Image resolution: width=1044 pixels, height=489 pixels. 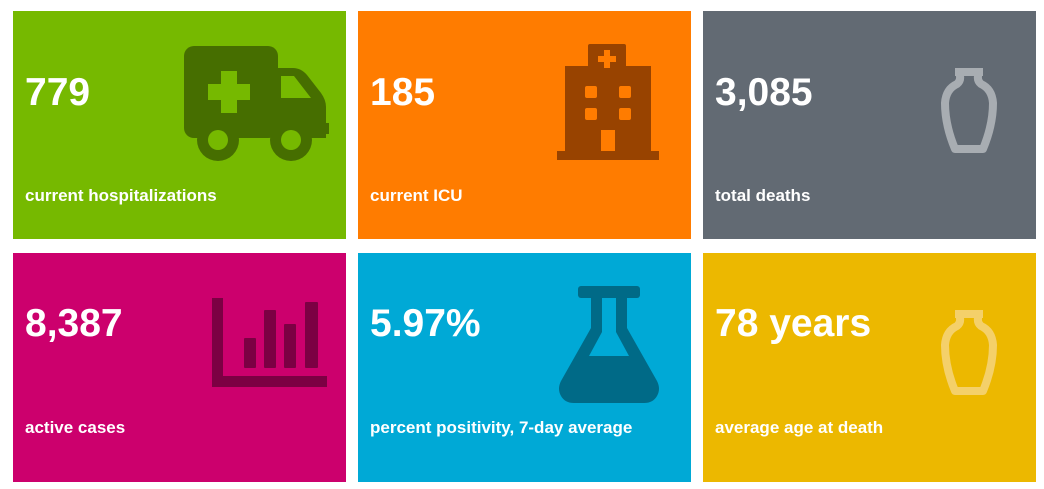 What do you see at coordinates (609, 344) in the screenshot?
I see `flask-icon` at bounding box center [609, 344].